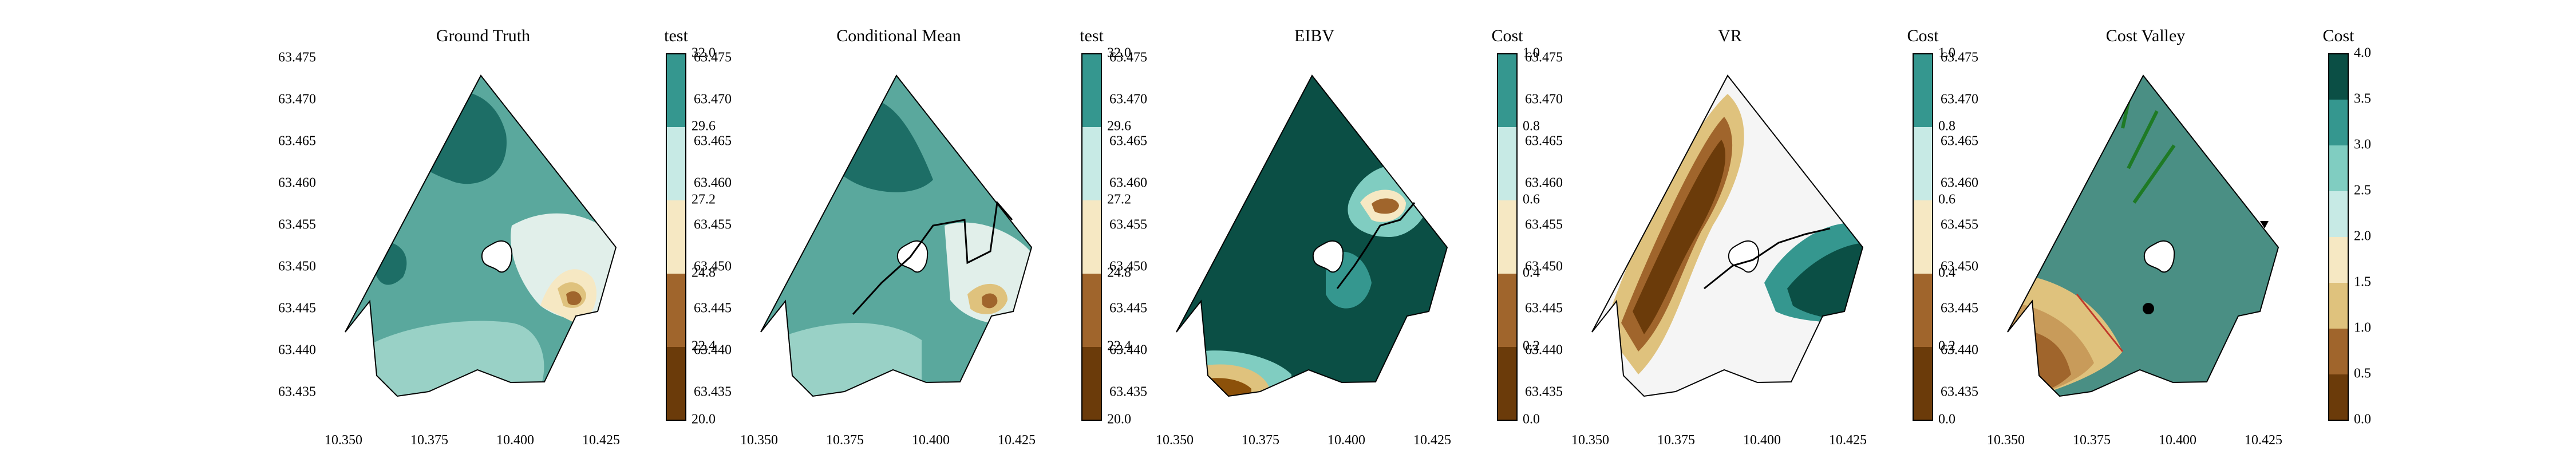  I want to click on panel-ground-truth, so click(481, 236).